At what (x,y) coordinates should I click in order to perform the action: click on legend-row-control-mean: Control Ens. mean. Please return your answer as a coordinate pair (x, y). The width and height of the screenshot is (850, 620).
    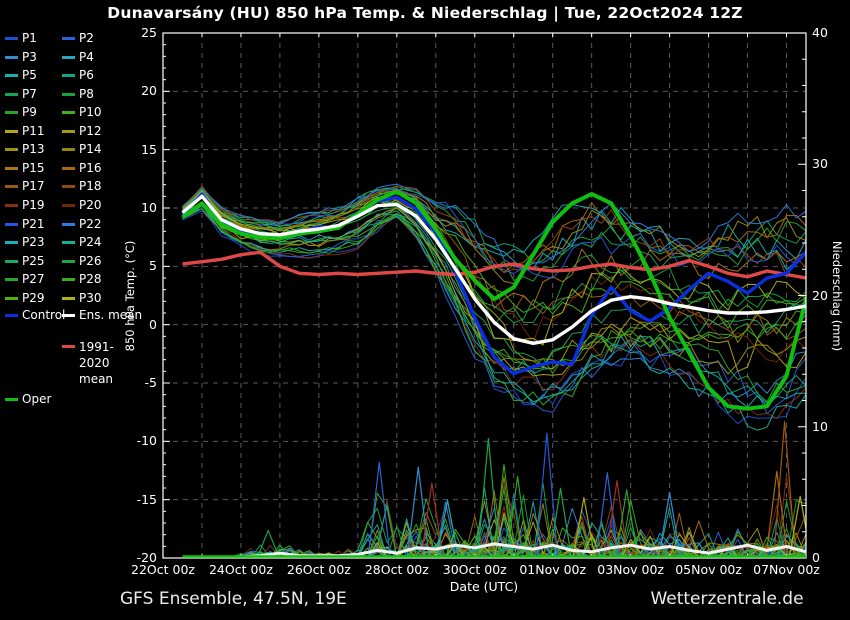
    Looking at the image, I should click on (73, 315).